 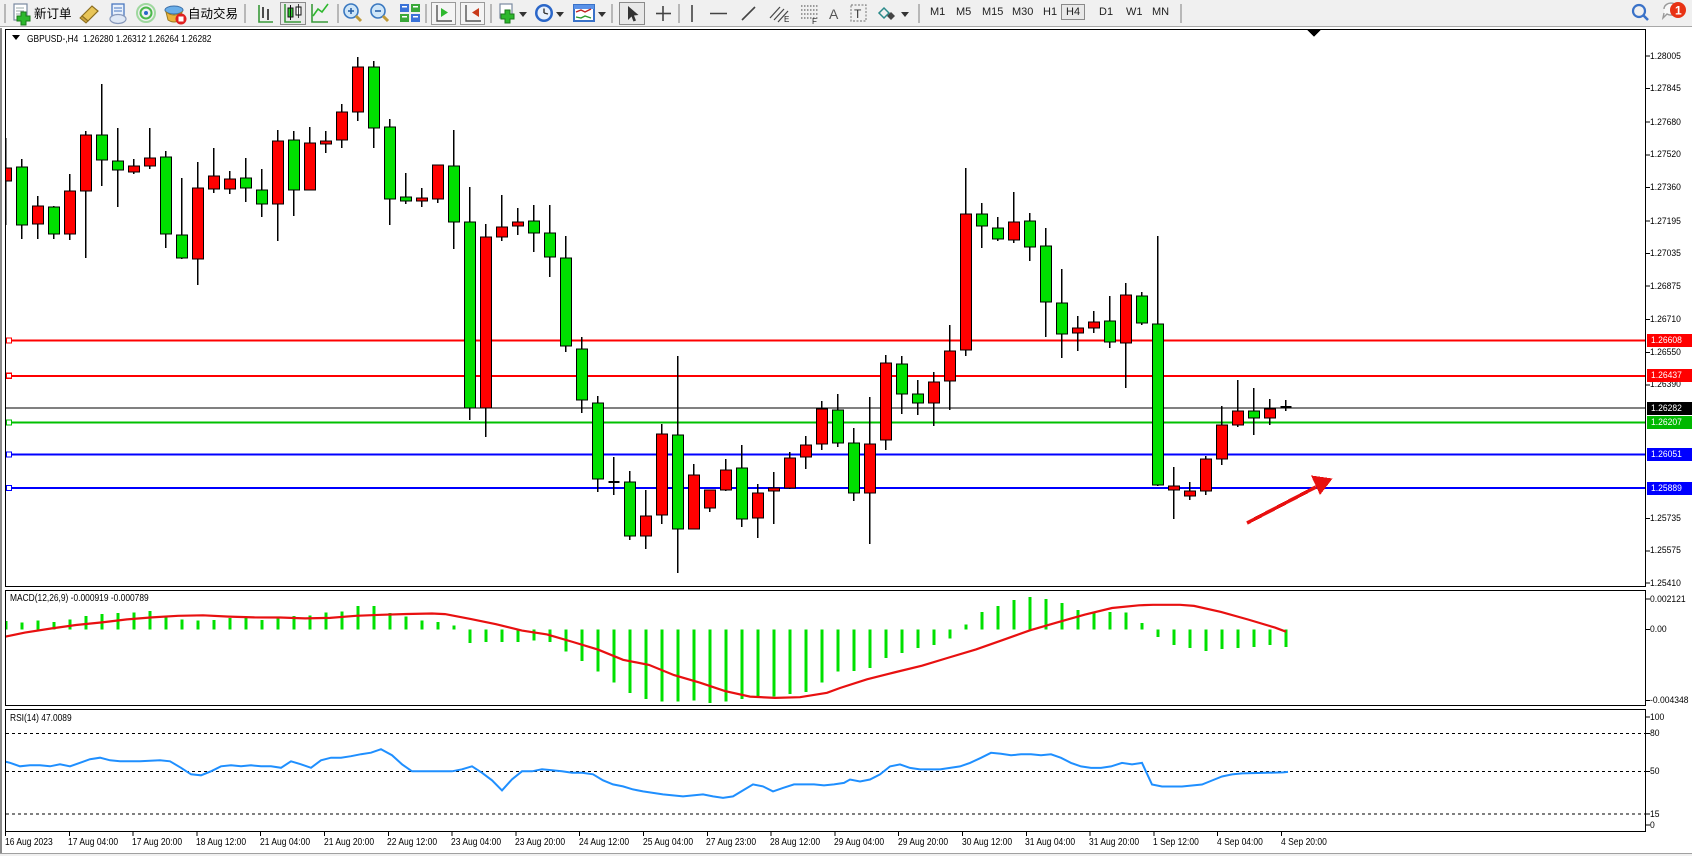 I want to click on svg-text: T, so click(x=858, y=14).